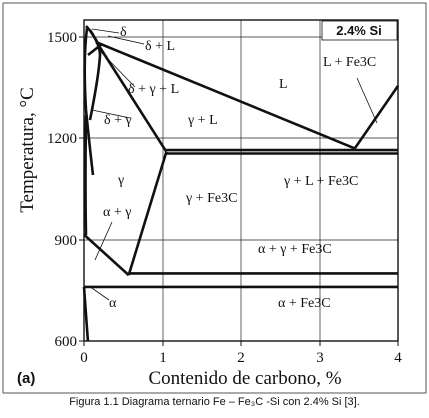 The width and height of the screenshot is (429, 418). I want to click on panel-label: (a), so click(26, 378).